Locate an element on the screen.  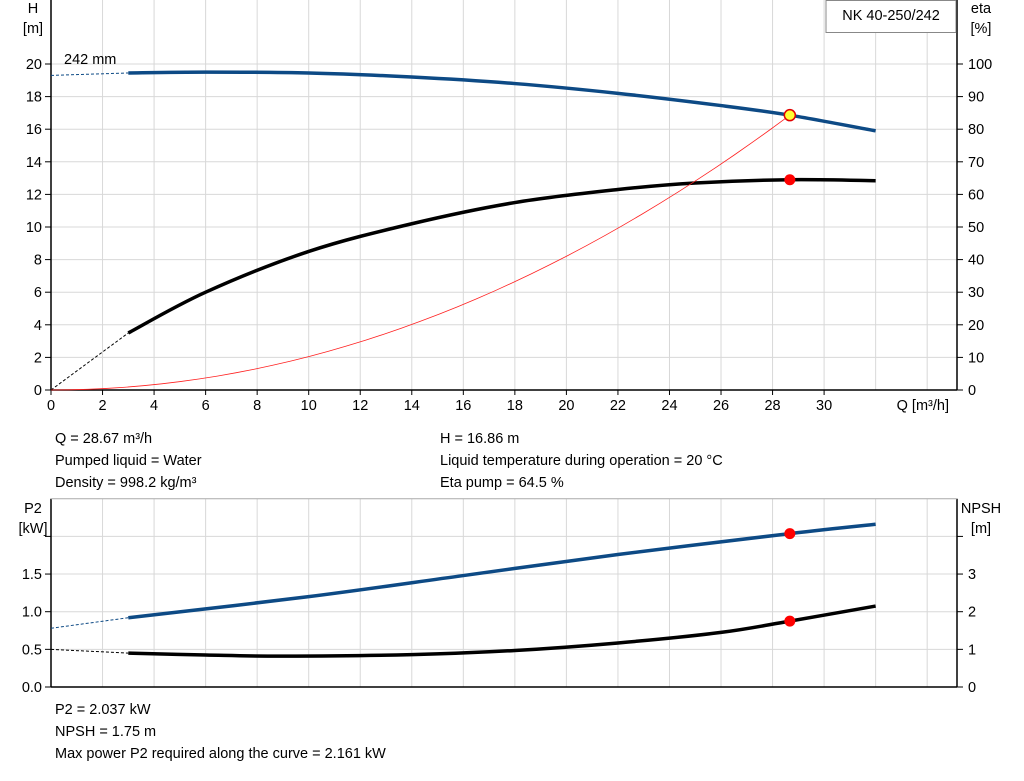
qh-H-curve is located at coordinates (502, 101).